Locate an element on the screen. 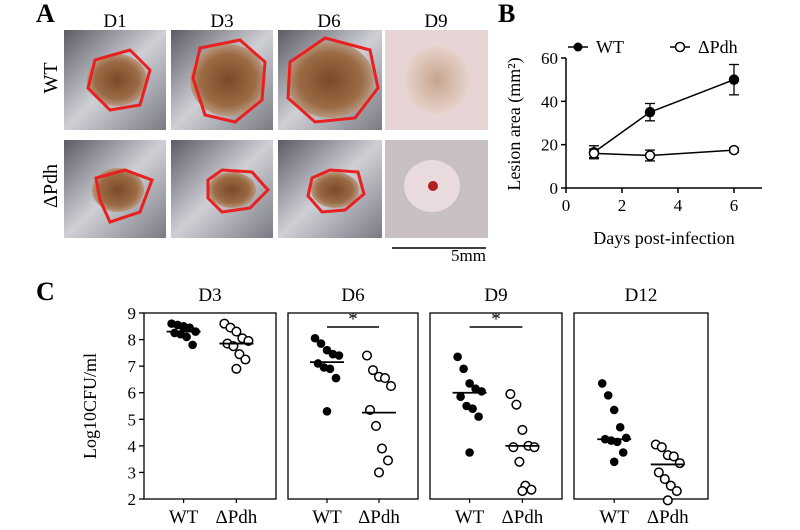  c-subplot-frame-d9 is located at coordinates (496, 406).